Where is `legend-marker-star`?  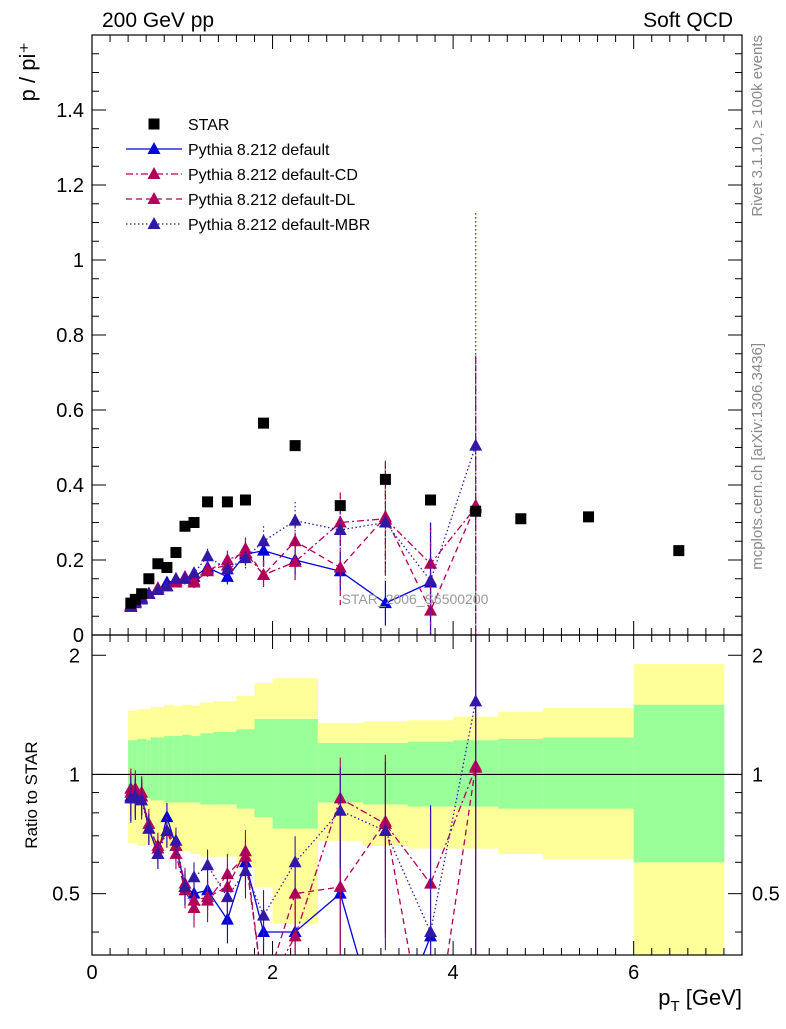 legend-marker-star is located at coordinates (154, 124).